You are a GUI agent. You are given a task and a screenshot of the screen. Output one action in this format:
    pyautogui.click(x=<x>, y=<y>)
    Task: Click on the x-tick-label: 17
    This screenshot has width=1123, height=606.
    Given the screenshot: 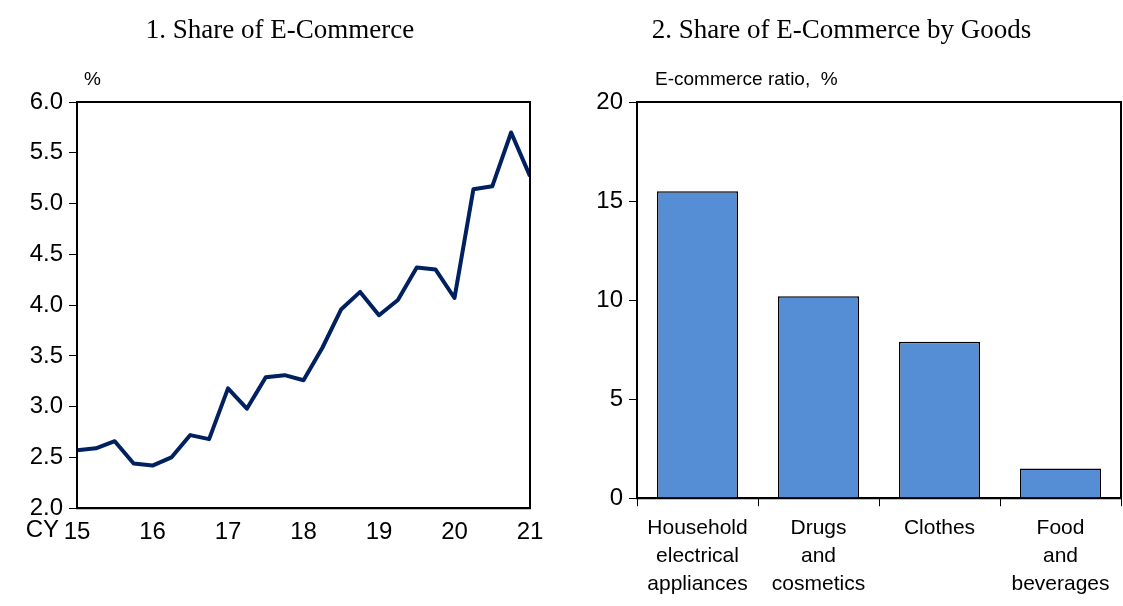 What is the action you would take?
    pyautogui.click(x=228, y=531)
    